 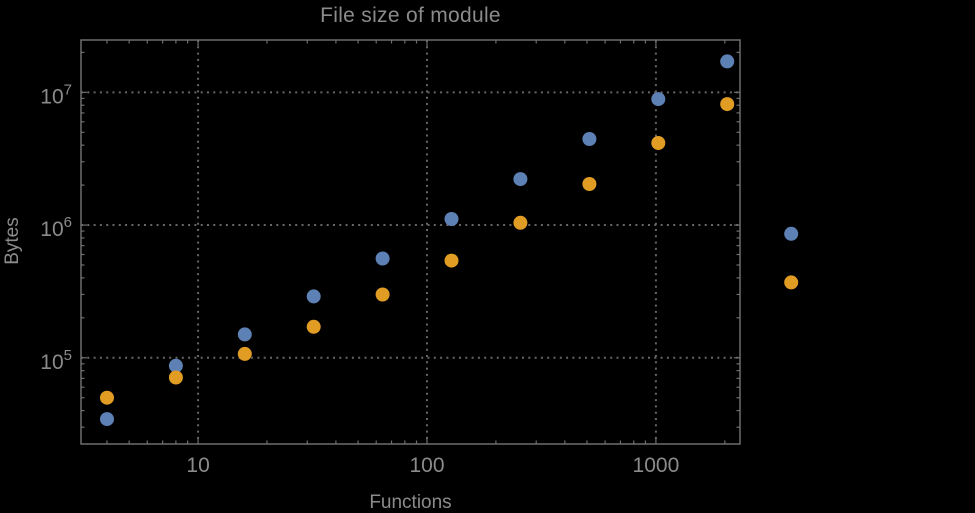 What do you see at coordinates (244, 353) in the screenshot?
I see `data-point-series_2_orange-x16` at bounding box center [244, 353].